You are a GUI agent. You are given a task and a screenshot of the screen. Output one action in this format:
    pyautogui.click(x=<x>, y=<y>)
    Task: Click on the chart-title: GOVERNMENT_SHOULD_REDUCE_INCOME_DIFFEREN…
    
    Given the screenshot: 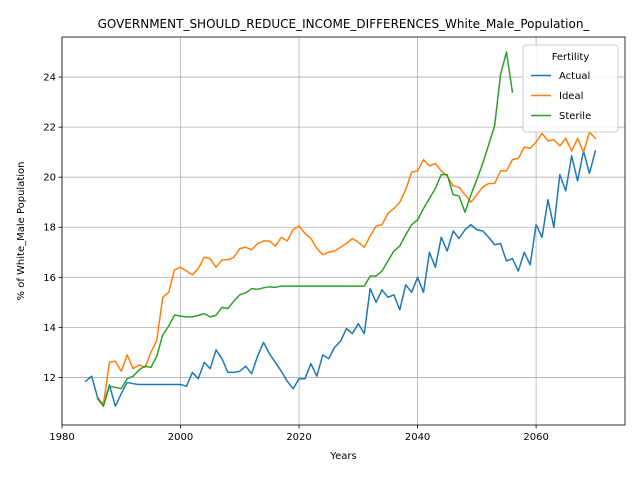 What is the action you would take?
    pyautogui.click(x=344, y=24)
    